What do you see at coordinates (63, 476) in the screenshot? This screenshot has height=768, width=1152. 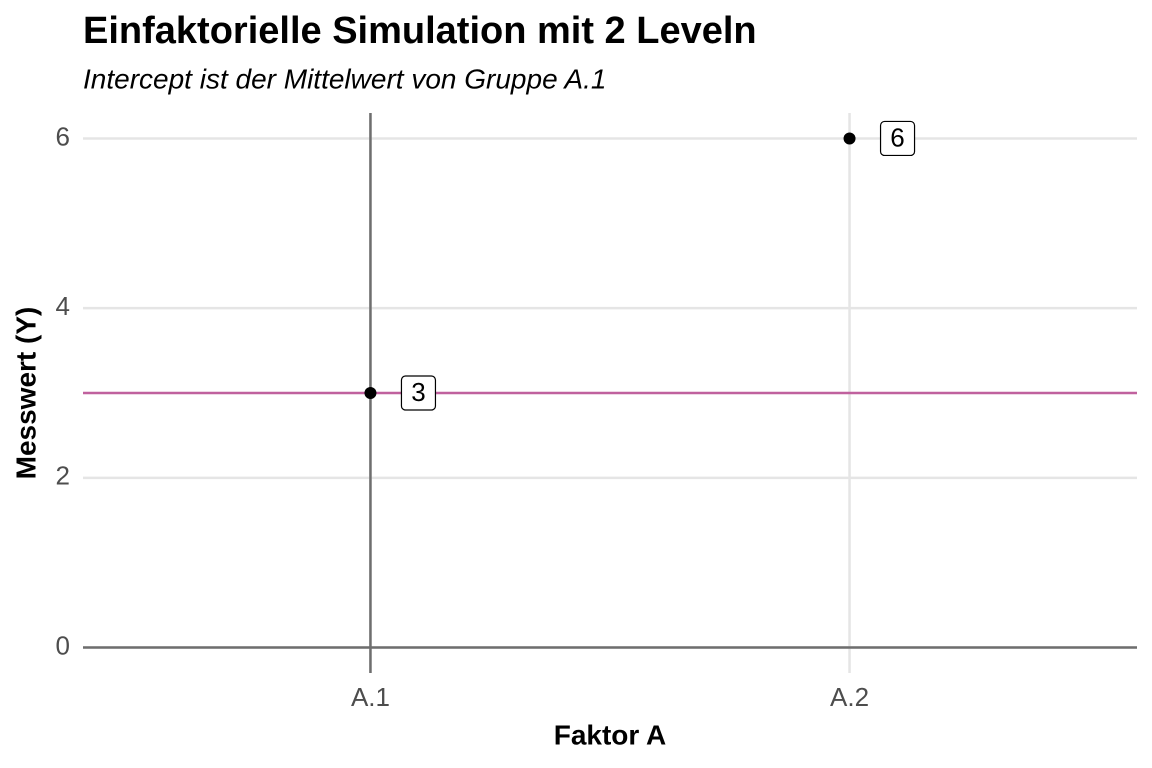 I see `y-tick-label: 2` at bounding box center [63, 476].